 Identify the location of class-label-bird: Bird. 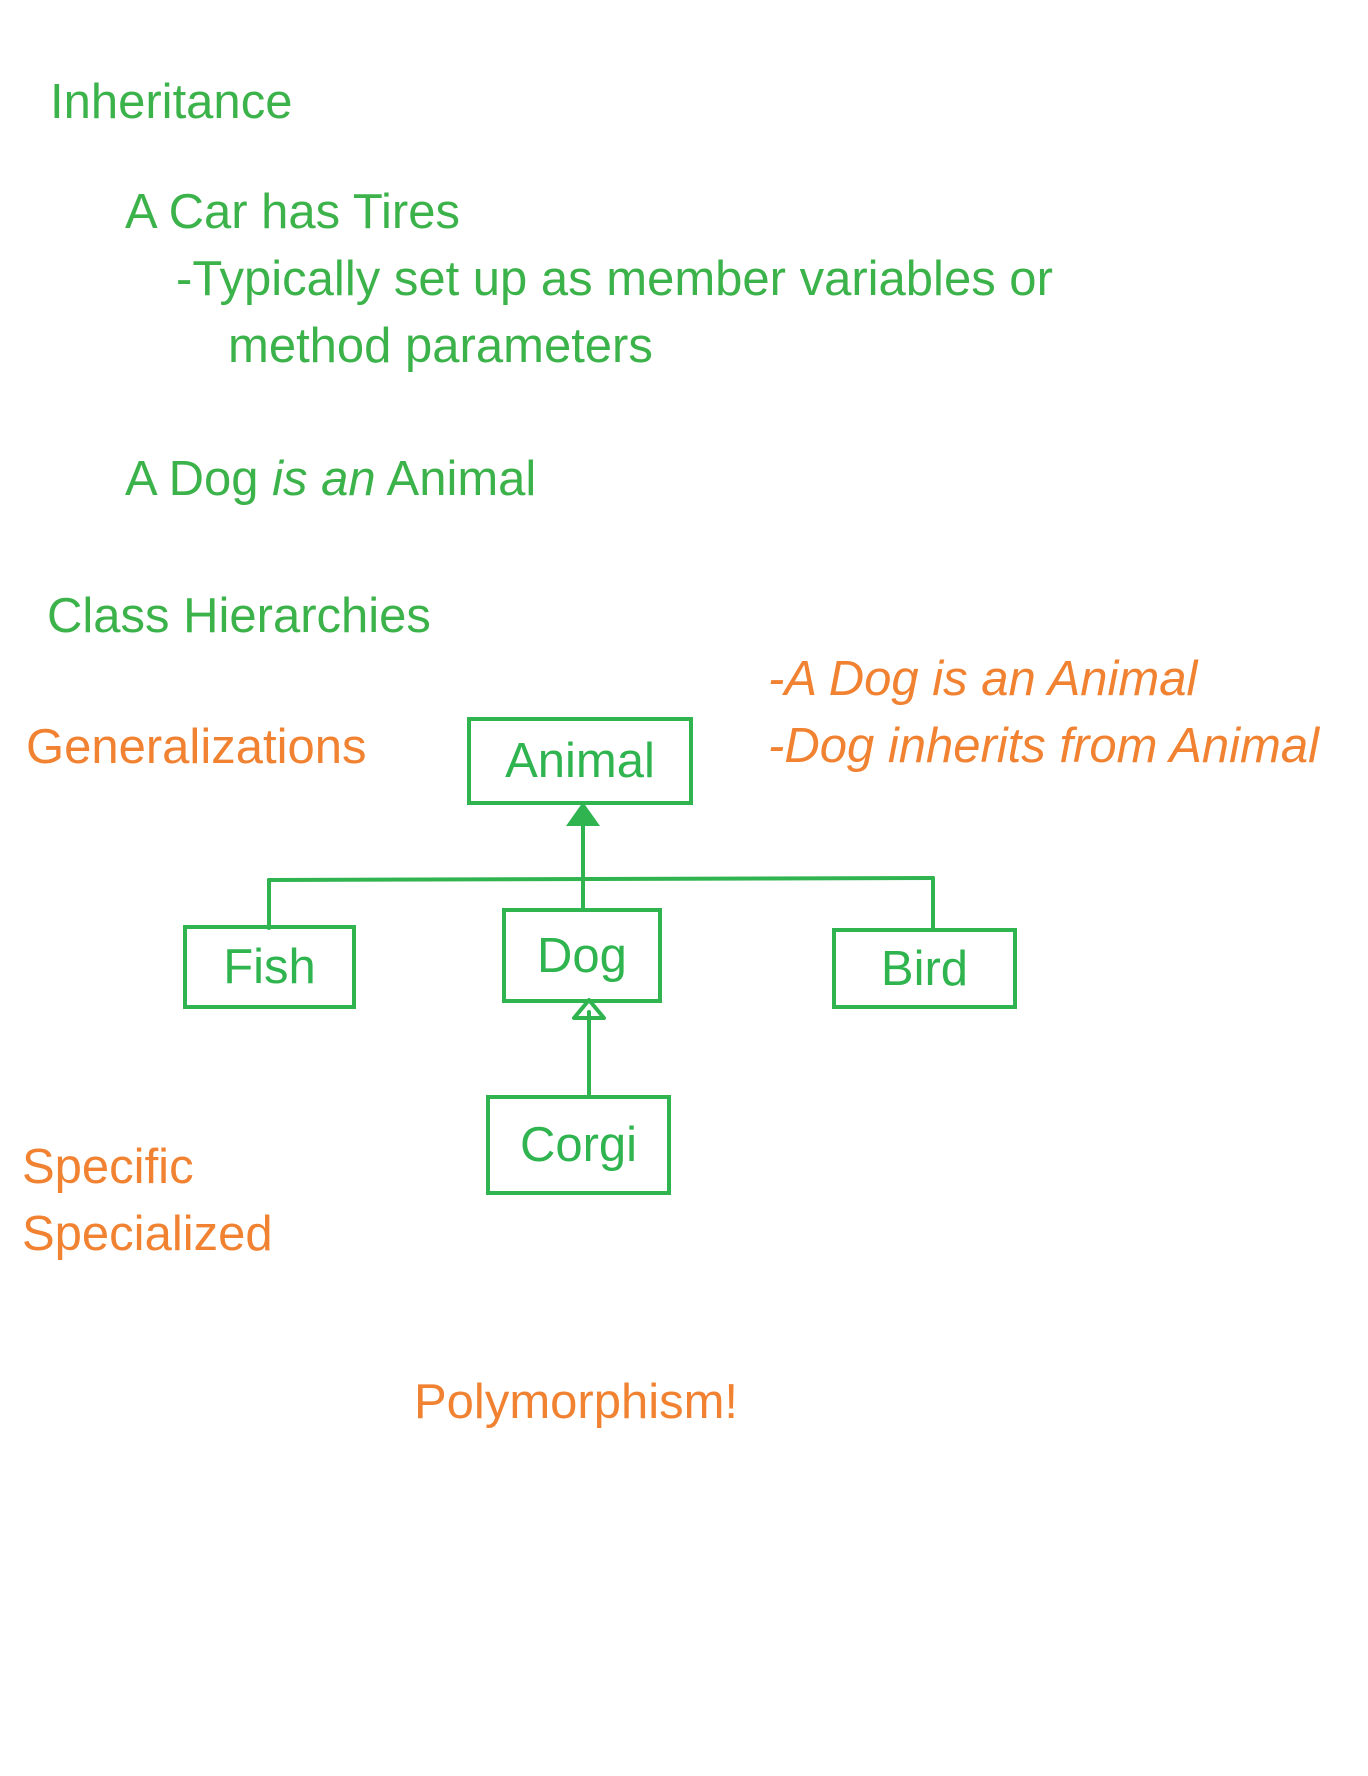
(924, 968).